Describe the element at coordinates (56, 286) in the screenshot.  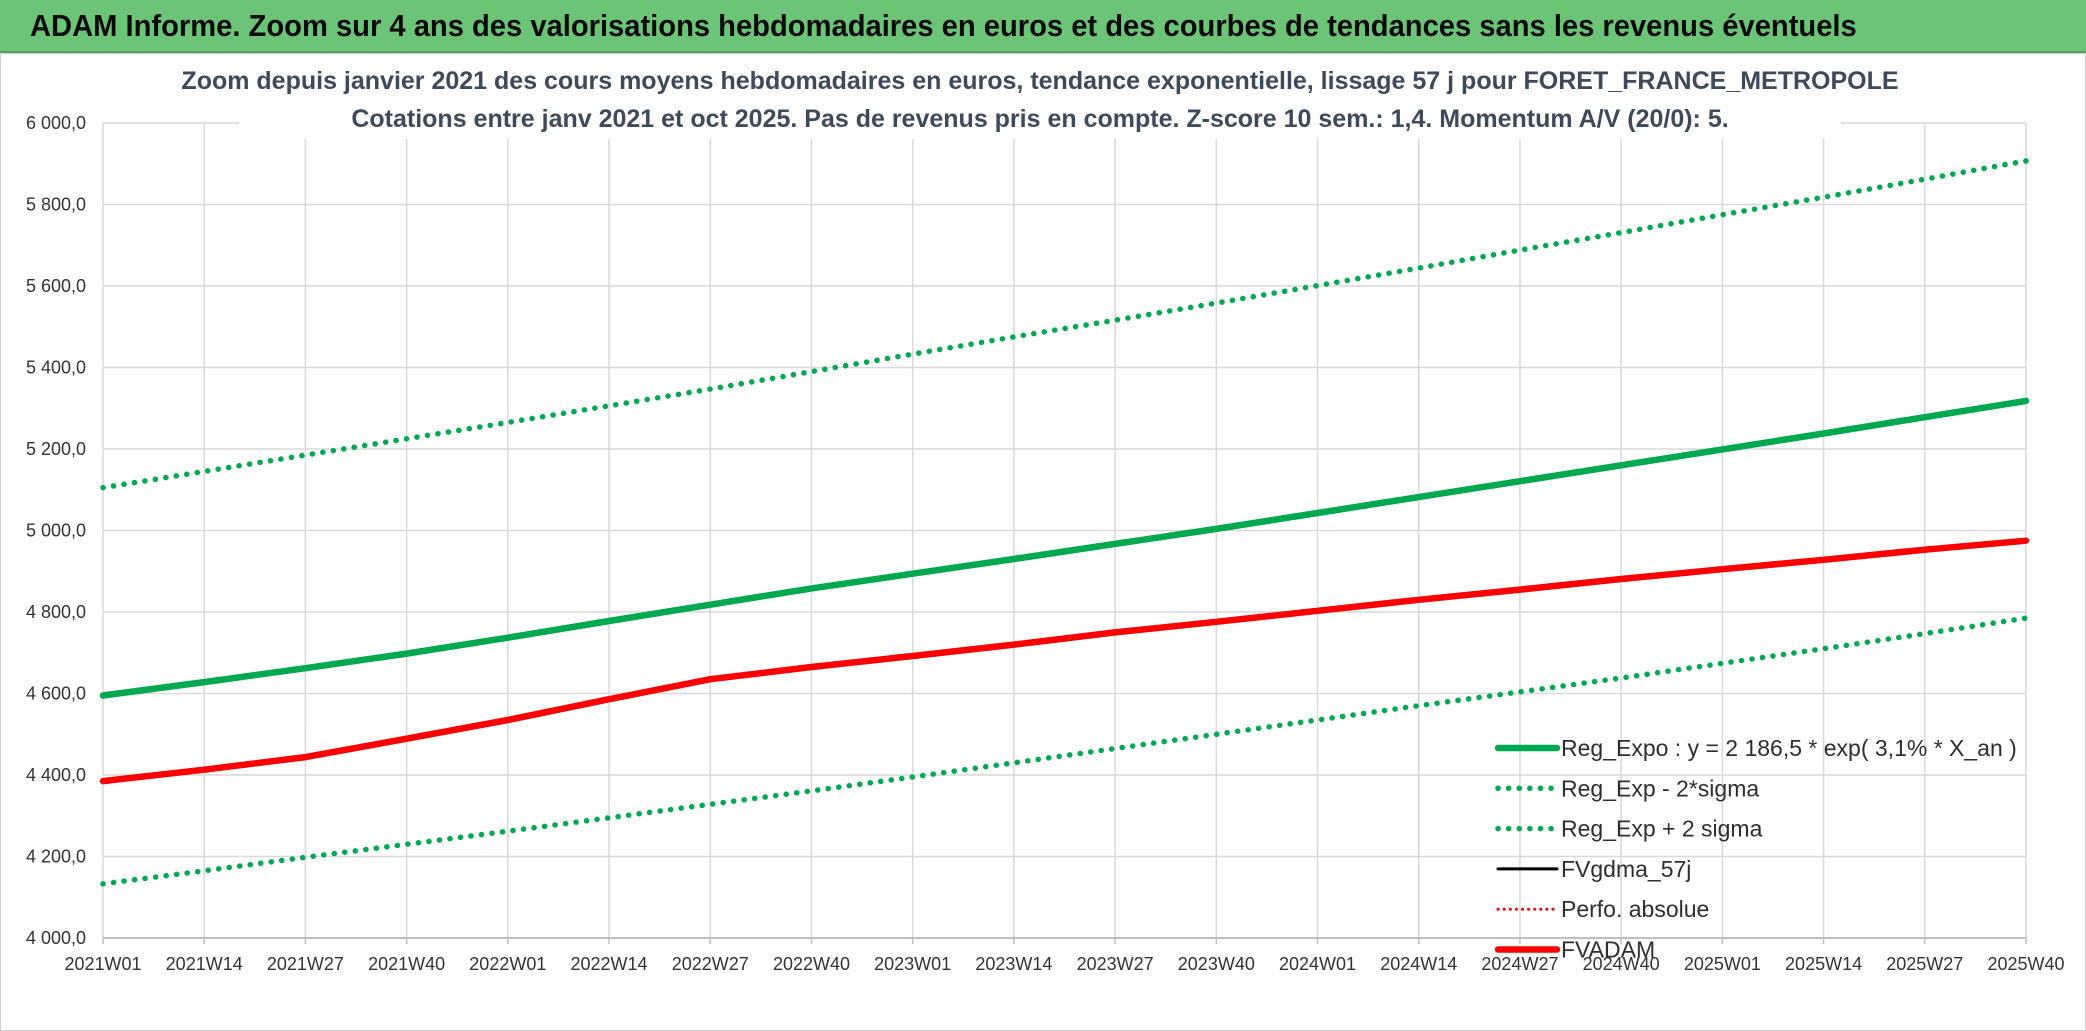
I see `y-tick-label: 5 600,0` at that location.